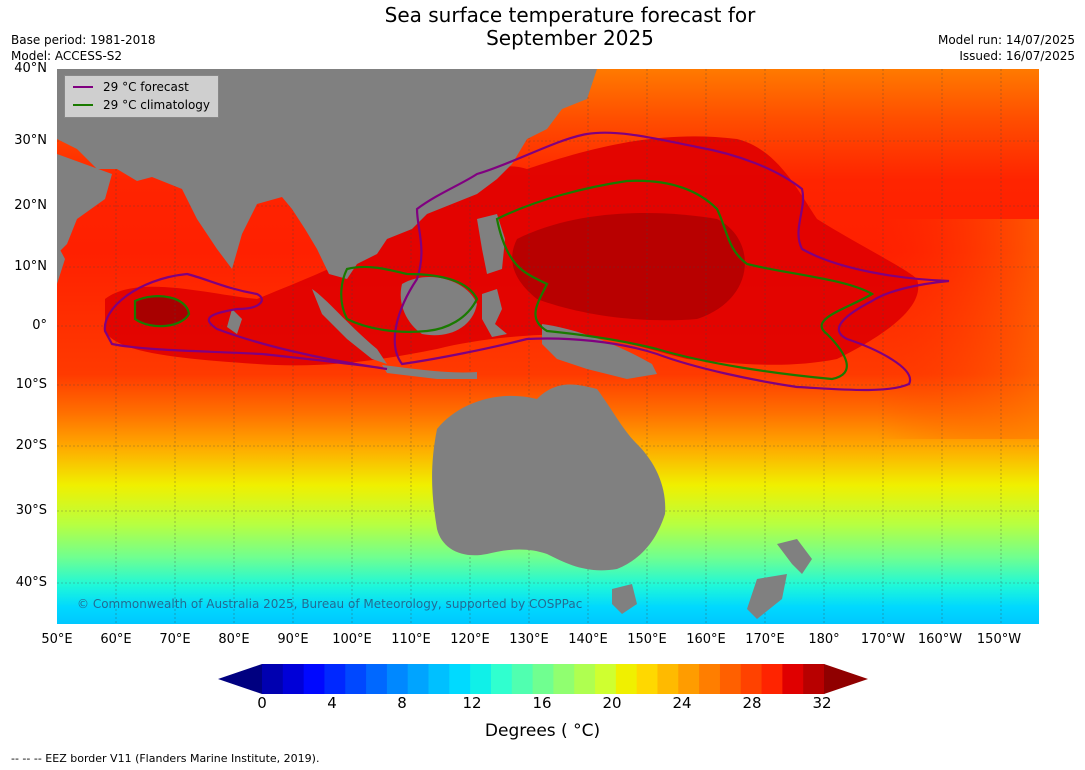  Describe the element at coordinates (588, 639) in the screenshot. I see `lon-label: 140°E` at that location.